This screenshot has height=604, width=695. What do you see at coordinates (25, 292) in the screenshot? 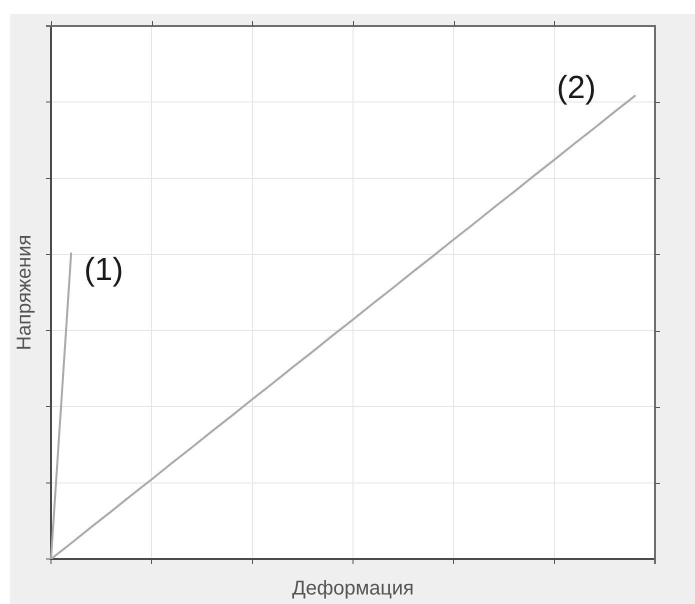
I see `y-axis-title: Напряжения` at bounding box center [25, 292].